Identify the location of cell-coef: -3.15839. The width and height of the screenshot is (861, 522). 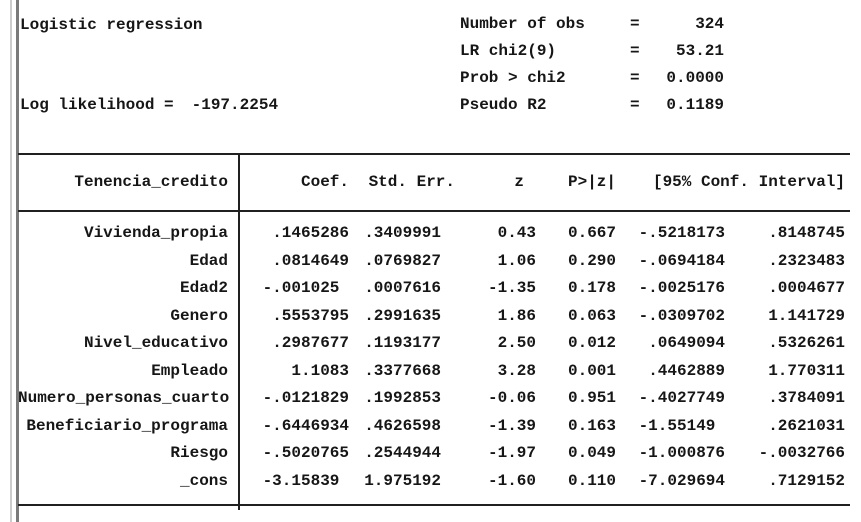
(305, 481).